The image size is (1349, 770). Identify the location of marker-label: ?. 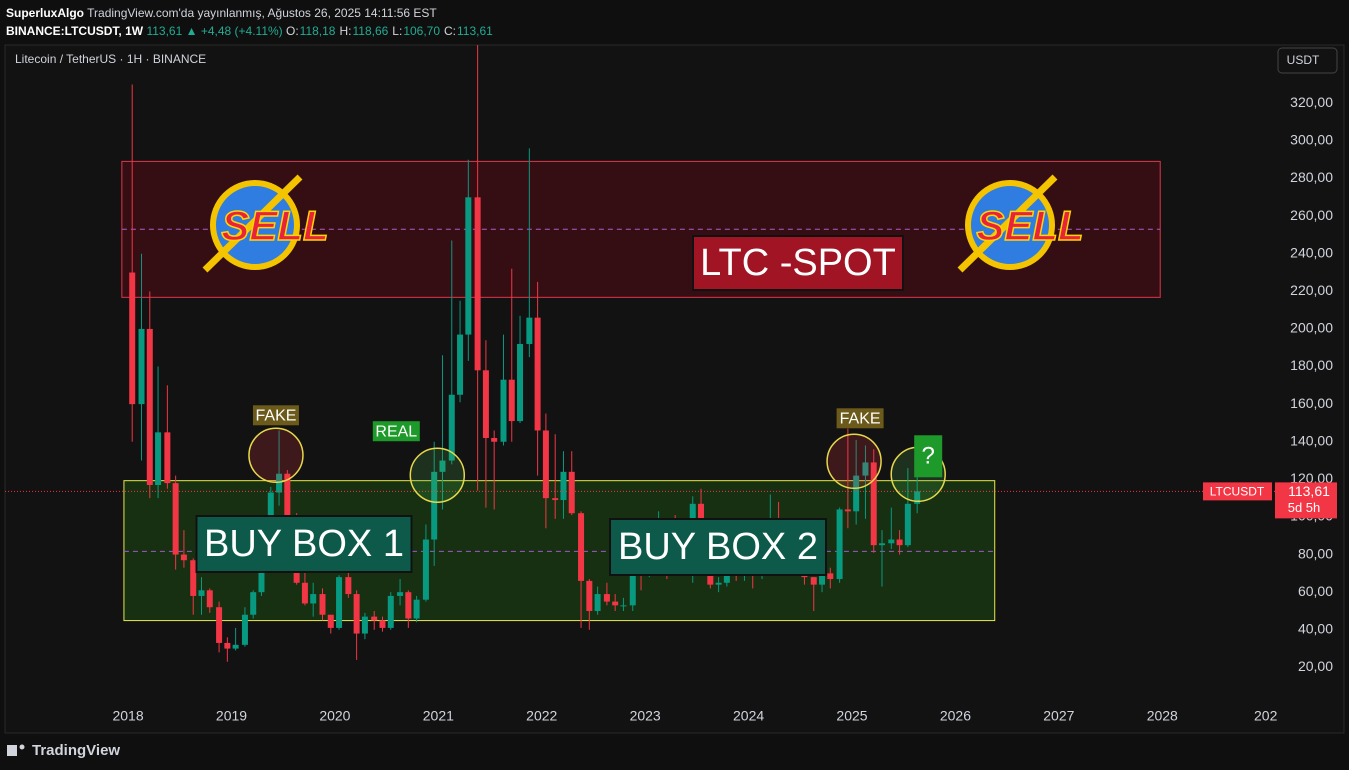
(928, 456).